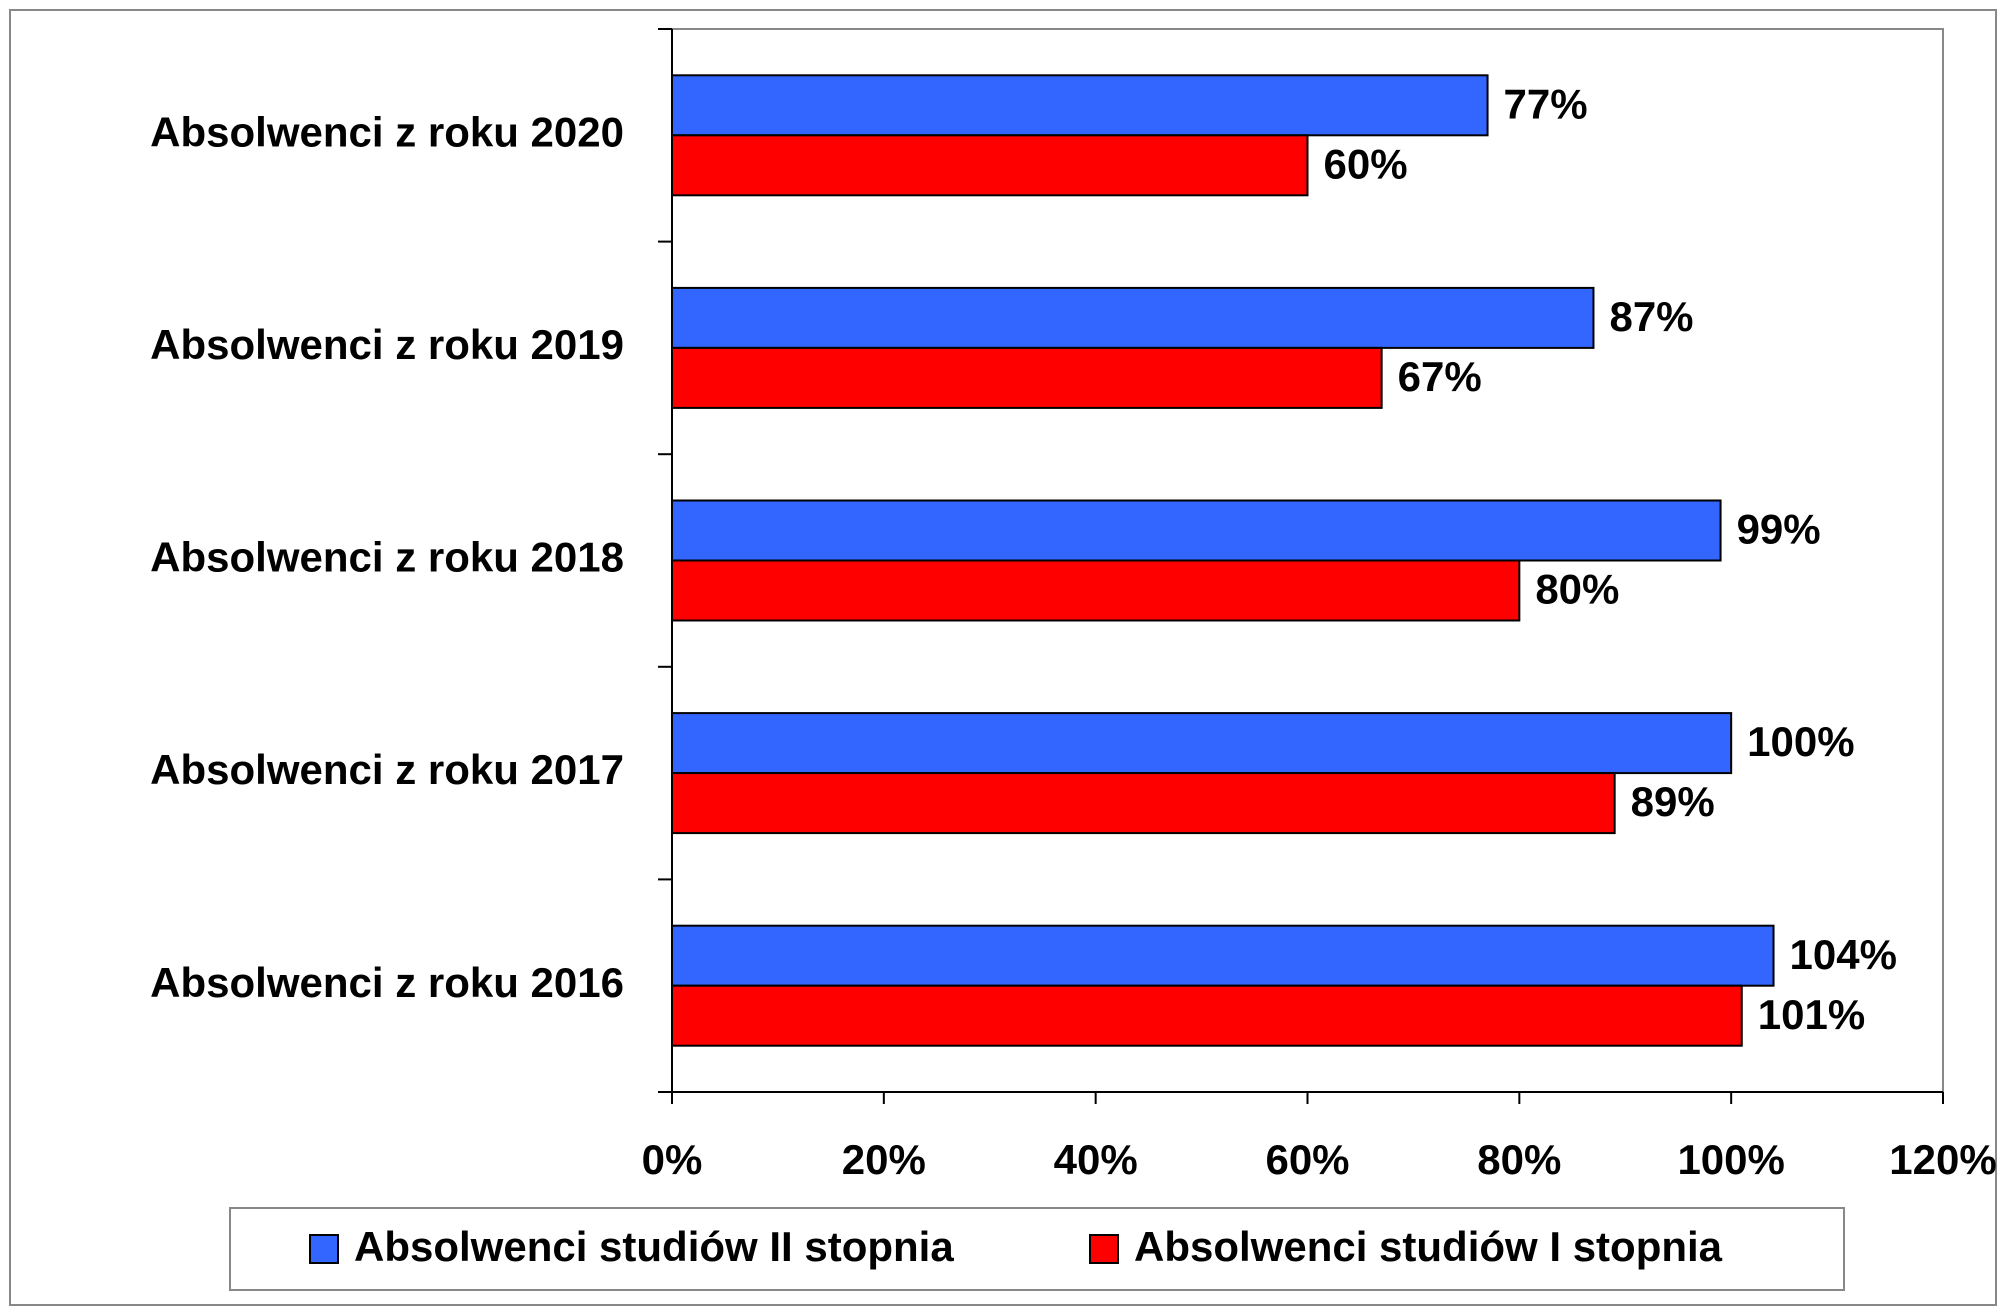 The height and width of the screenshot is (1312, 2008). What do you see at coordinates (884, 1159) in the screenshot?
I see `x-tick-label: 20%` at bounding box center [884, 1159].